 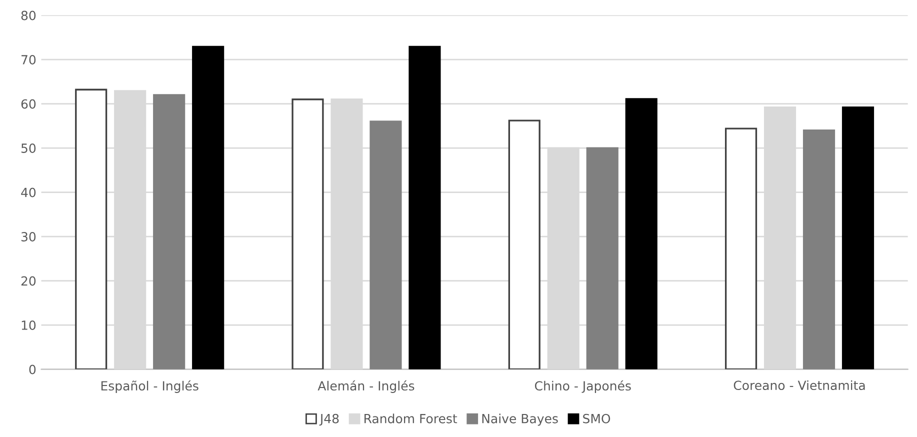 I want to click on y-tick-label: 20, so click(x=28, y=281).